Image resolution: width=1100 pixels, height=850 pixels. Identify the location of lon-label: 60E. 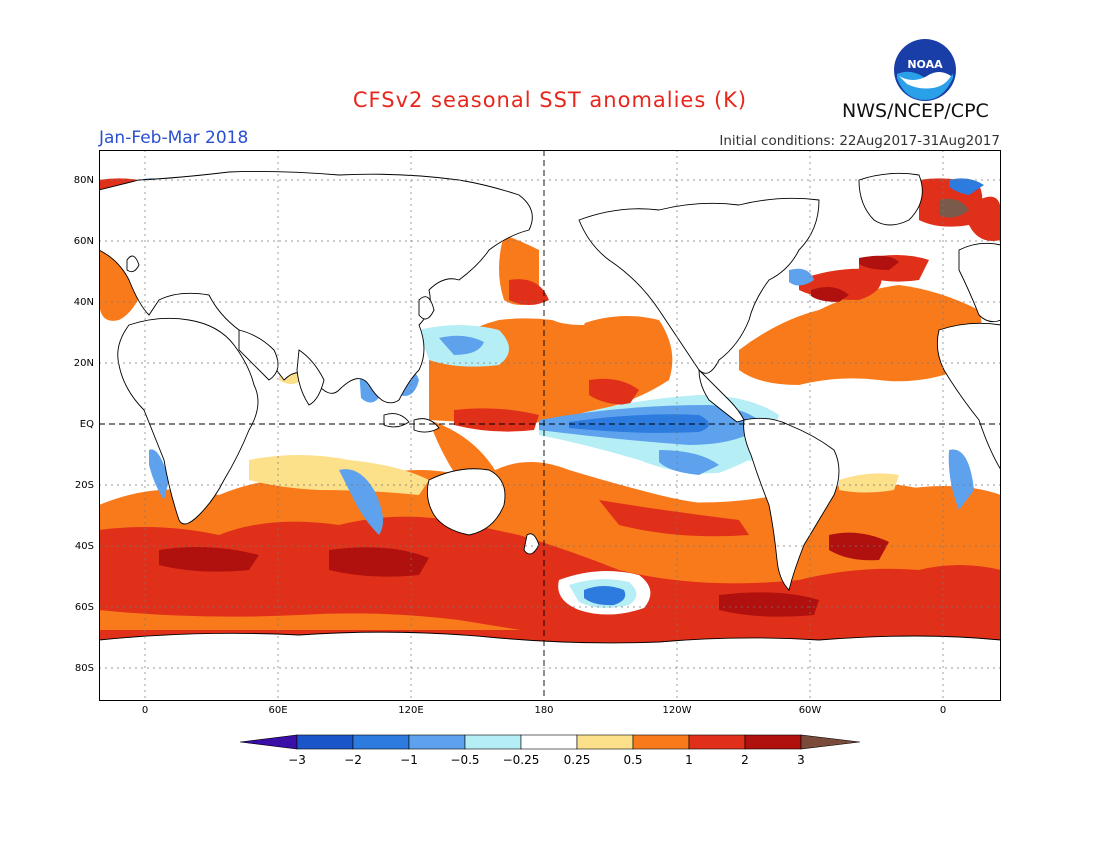
(278, 710).